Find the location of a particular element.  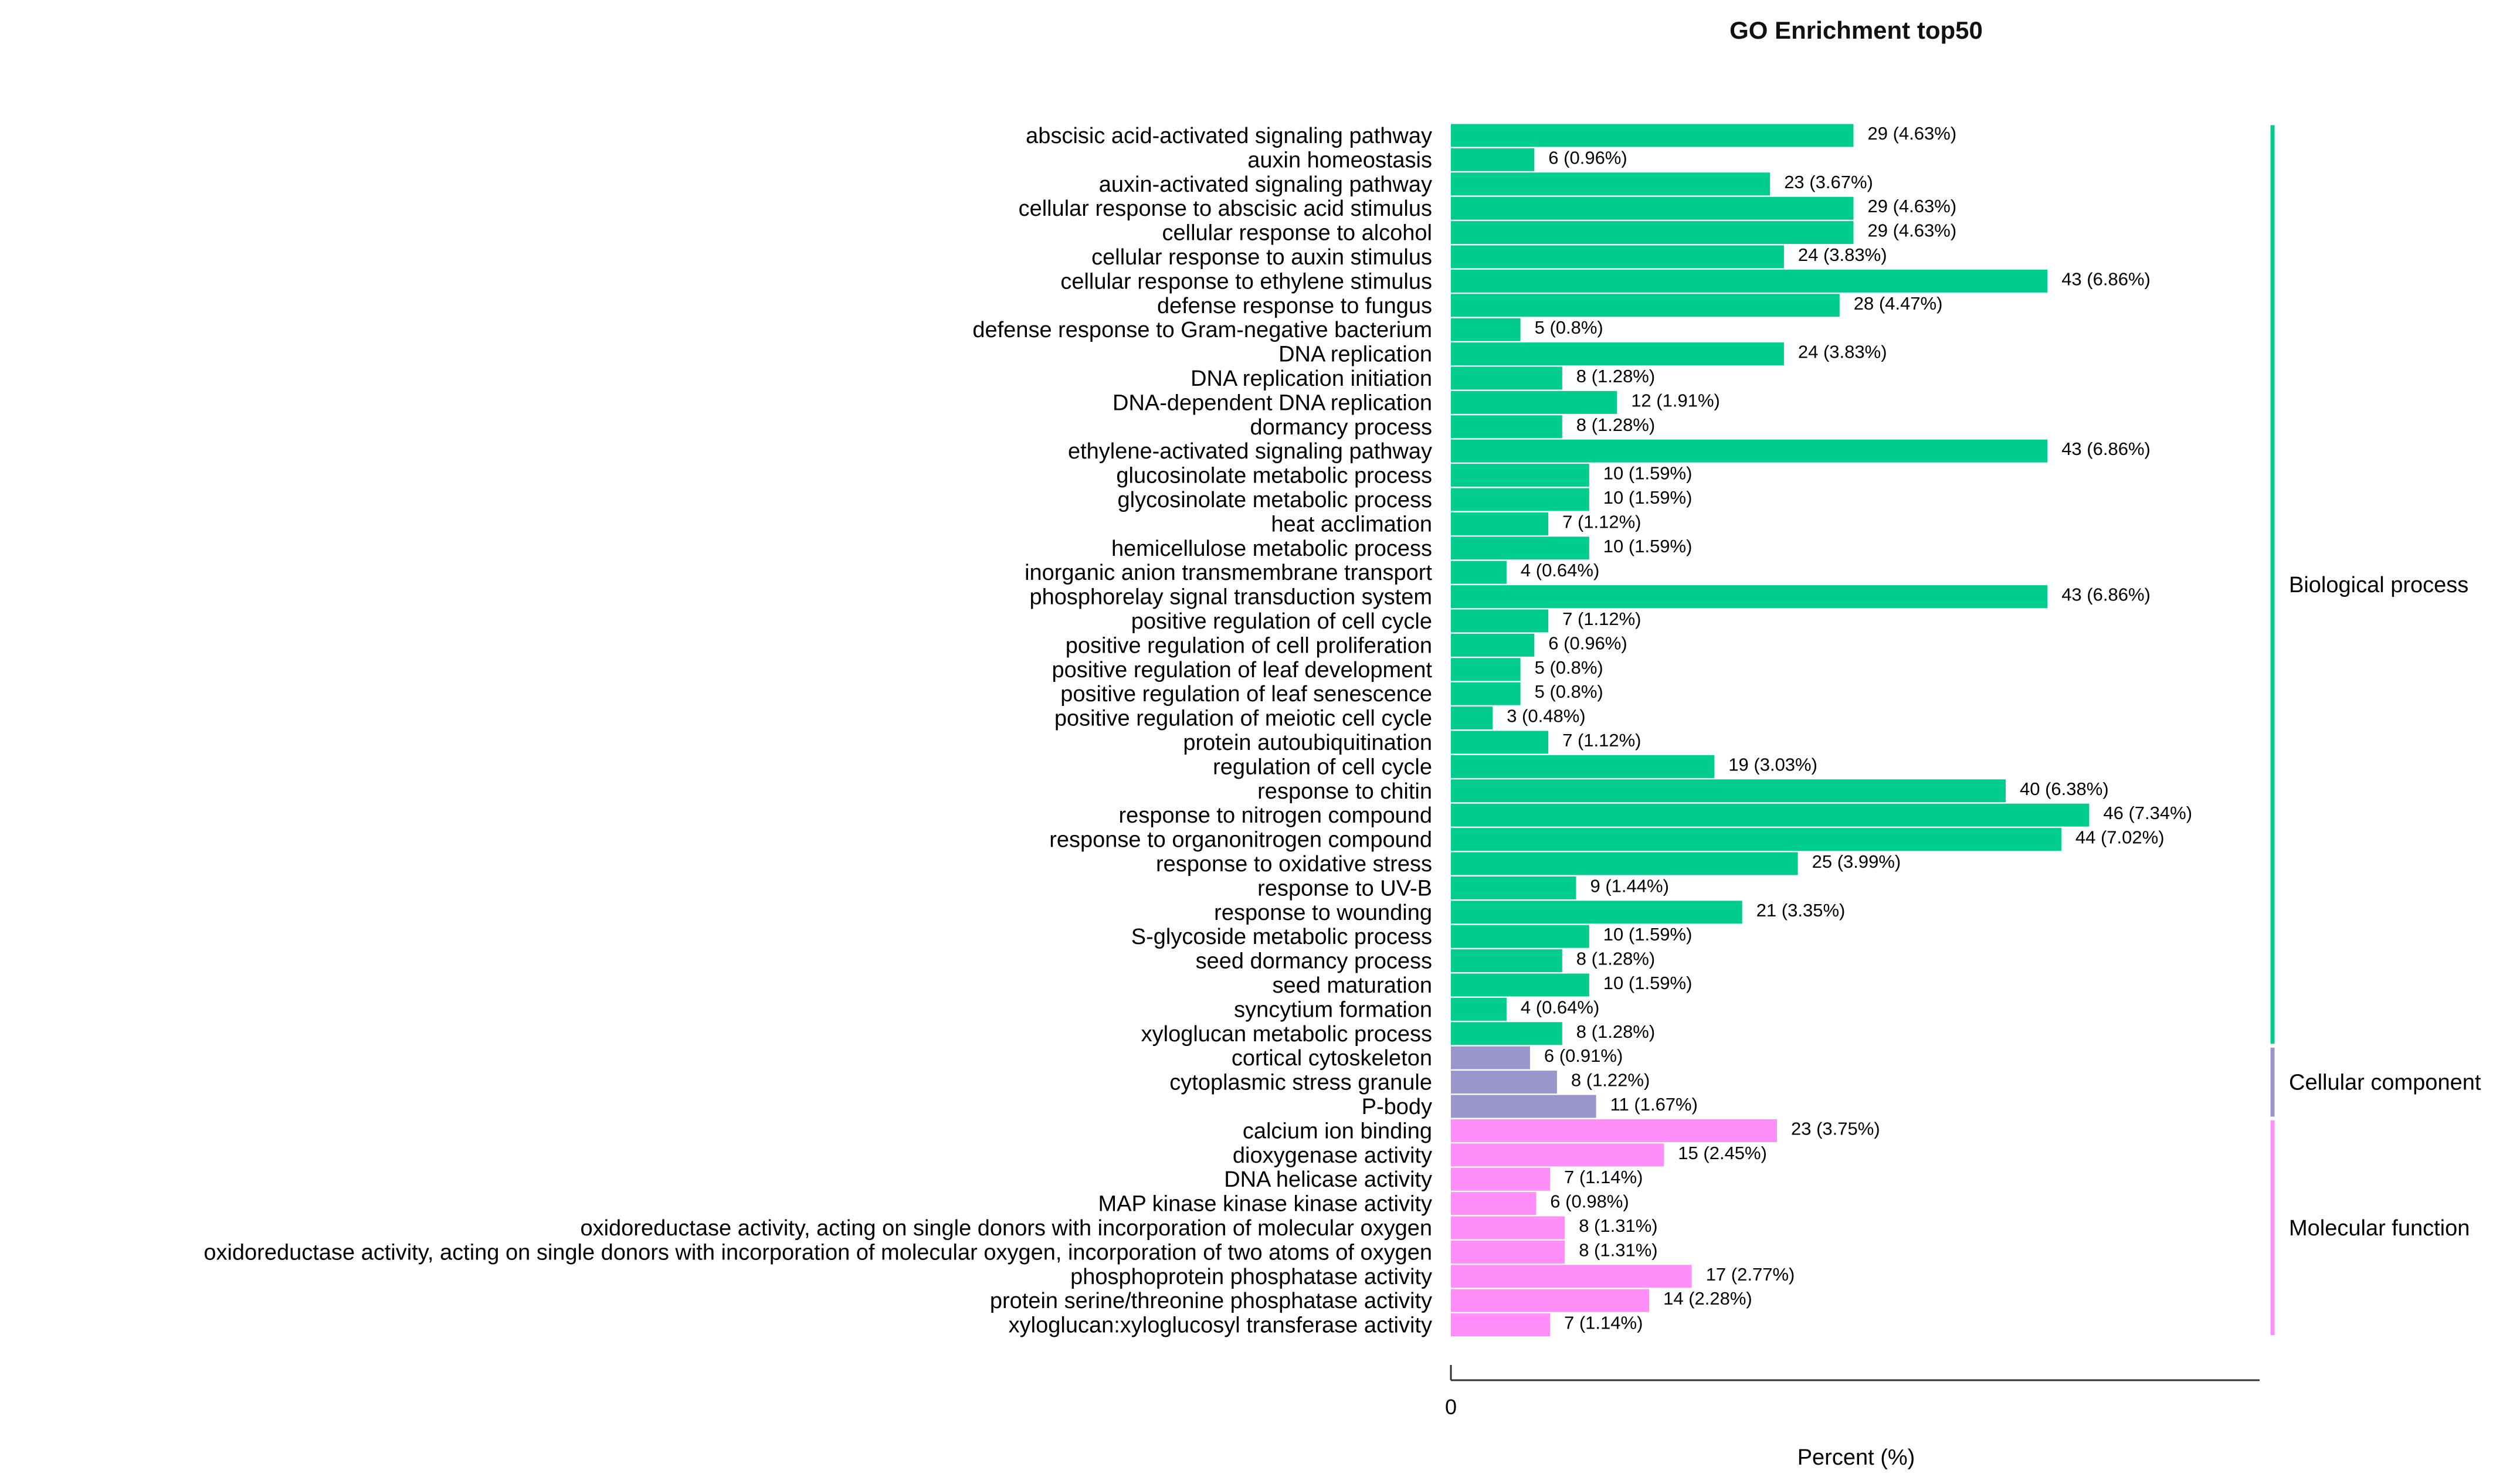

bar-value-label: 9 (1.44%) is located at coordinates (1630, 885).